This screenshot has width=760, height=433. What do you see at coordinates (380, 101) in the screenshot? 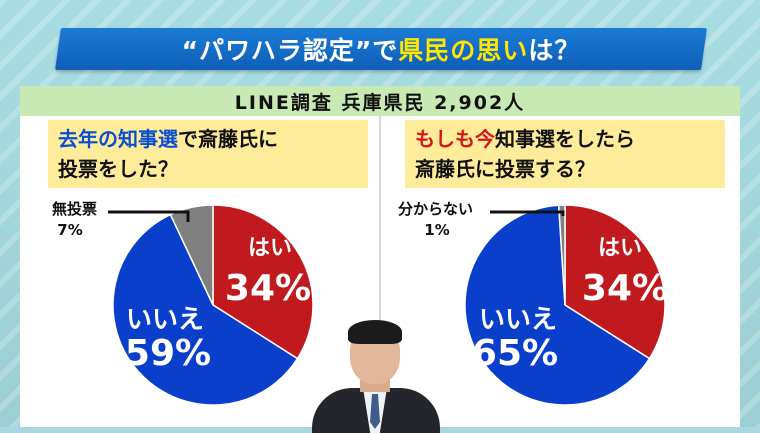
I see `survey-caption: LINE調査 兵庫県民 2,902人` at bounding box center [380, 101].